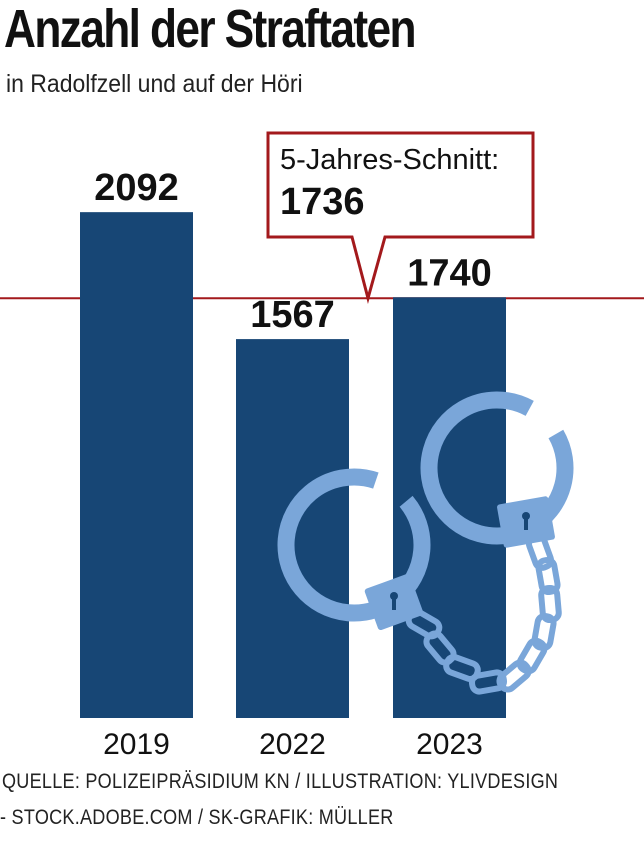 This screenshot has width=644, height=843. I want to click on chart-title: Anzahl der Straftaten, so click(210, 29).